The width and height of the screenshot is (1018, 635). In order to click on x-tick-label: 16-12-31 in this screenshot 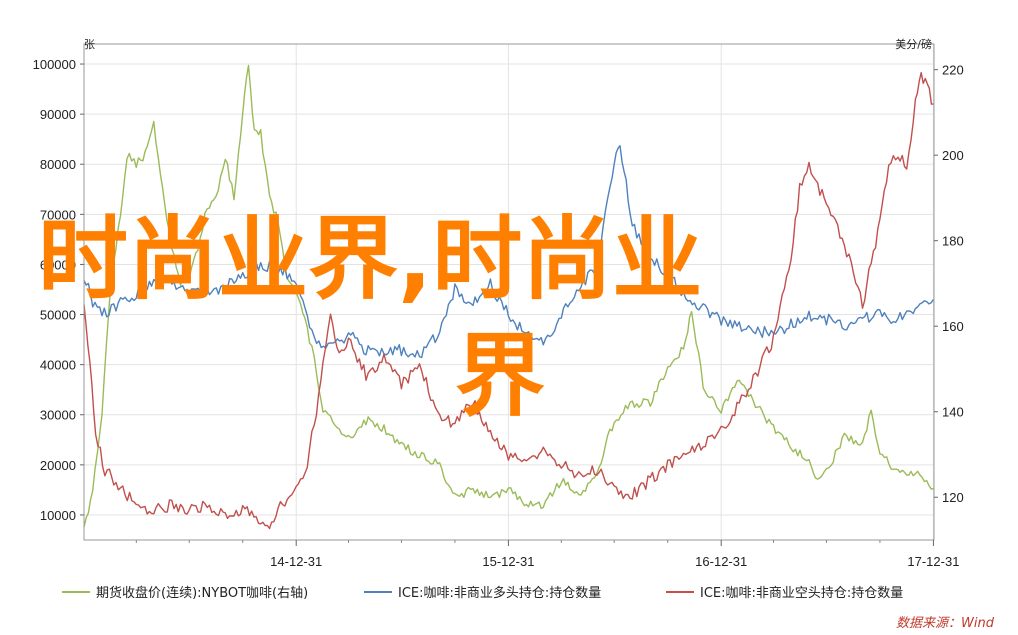, I will do `click(721, 561)`.